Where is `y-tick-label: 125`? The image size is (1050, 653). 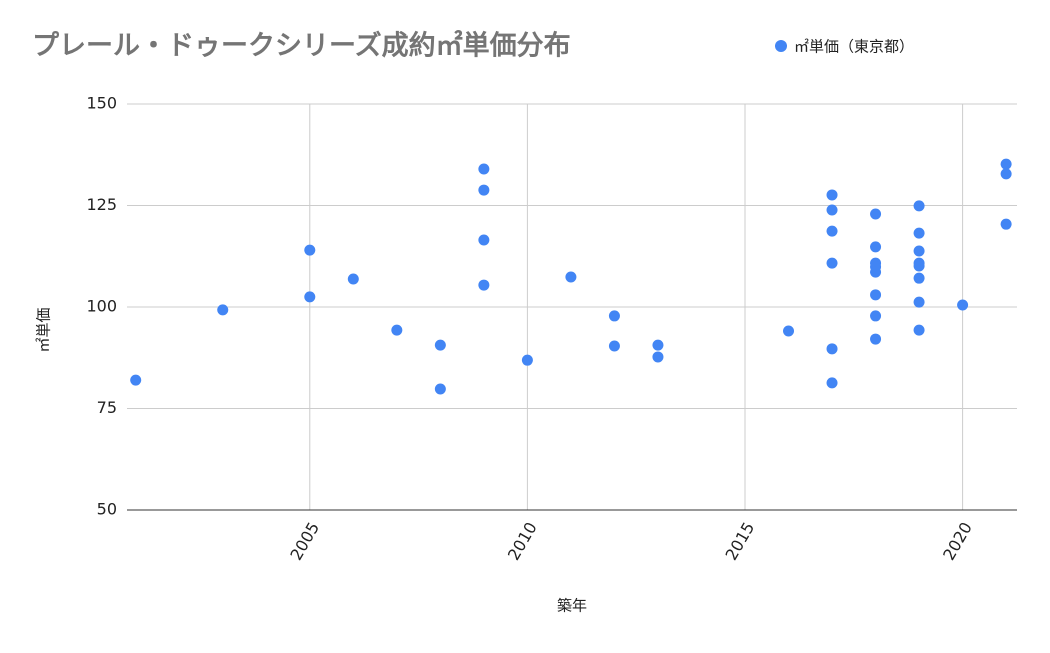 y-tick-label: 125 is located at coordinates (101, 204).